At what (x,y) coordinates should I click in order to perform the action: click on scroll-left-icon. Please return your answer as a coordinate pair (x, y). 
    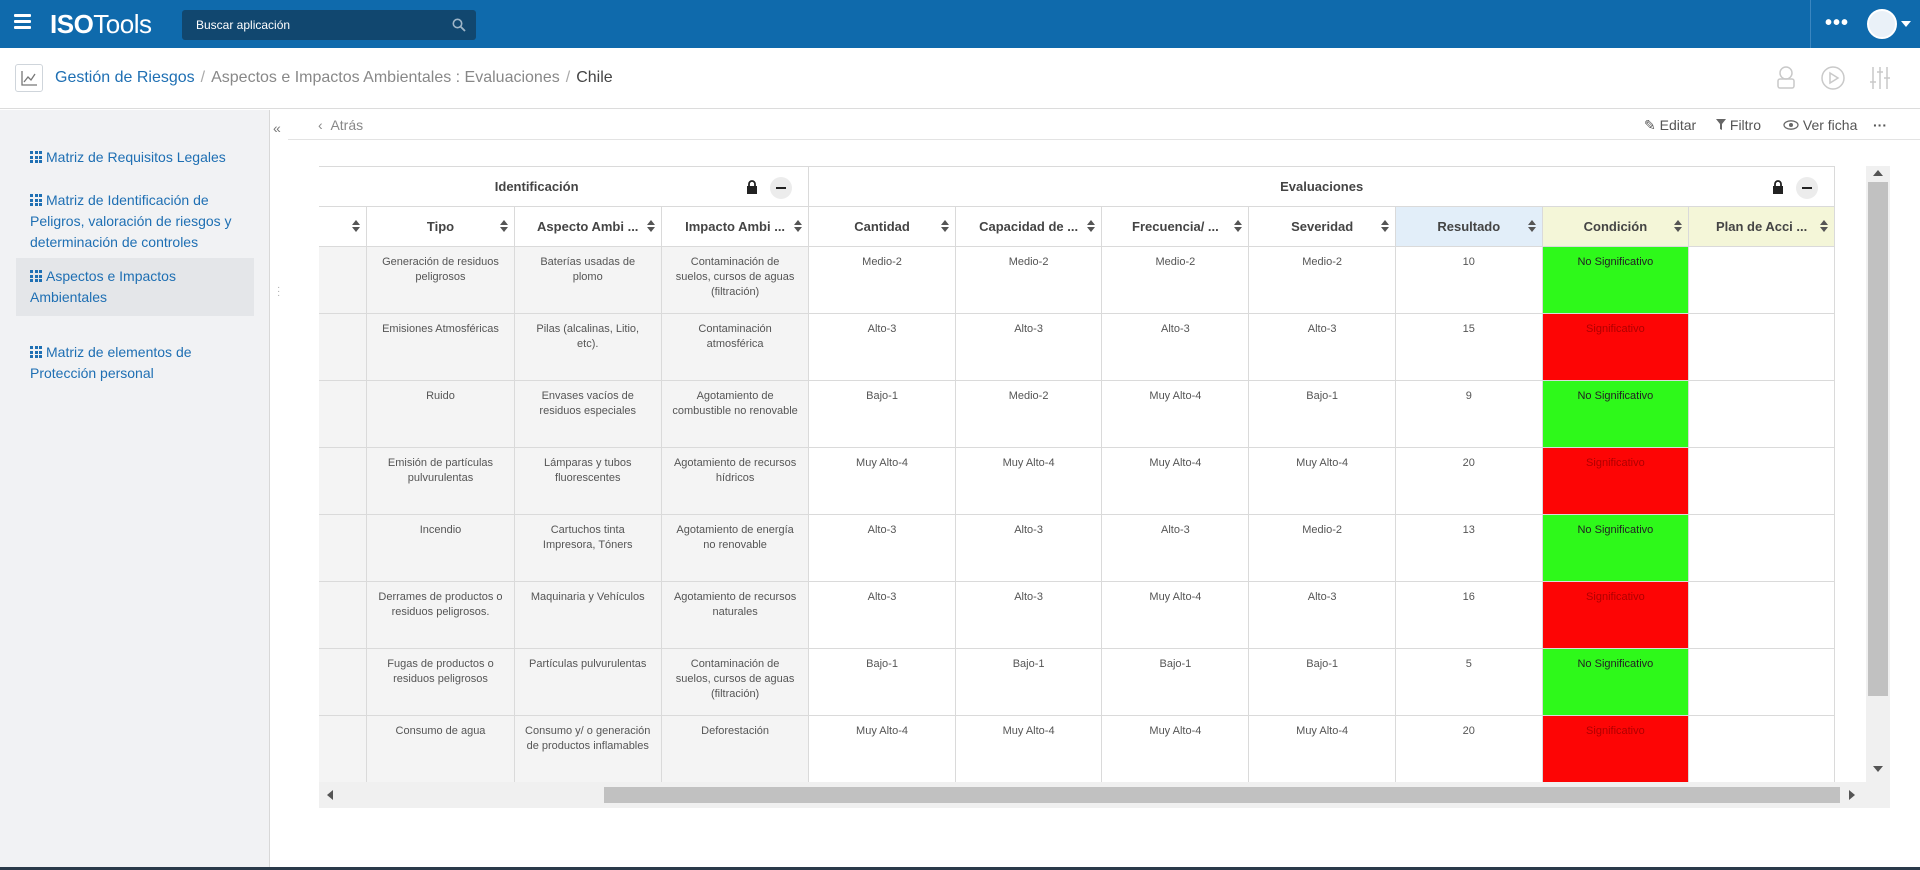
    Looking at the image, I should click on (330, 795).